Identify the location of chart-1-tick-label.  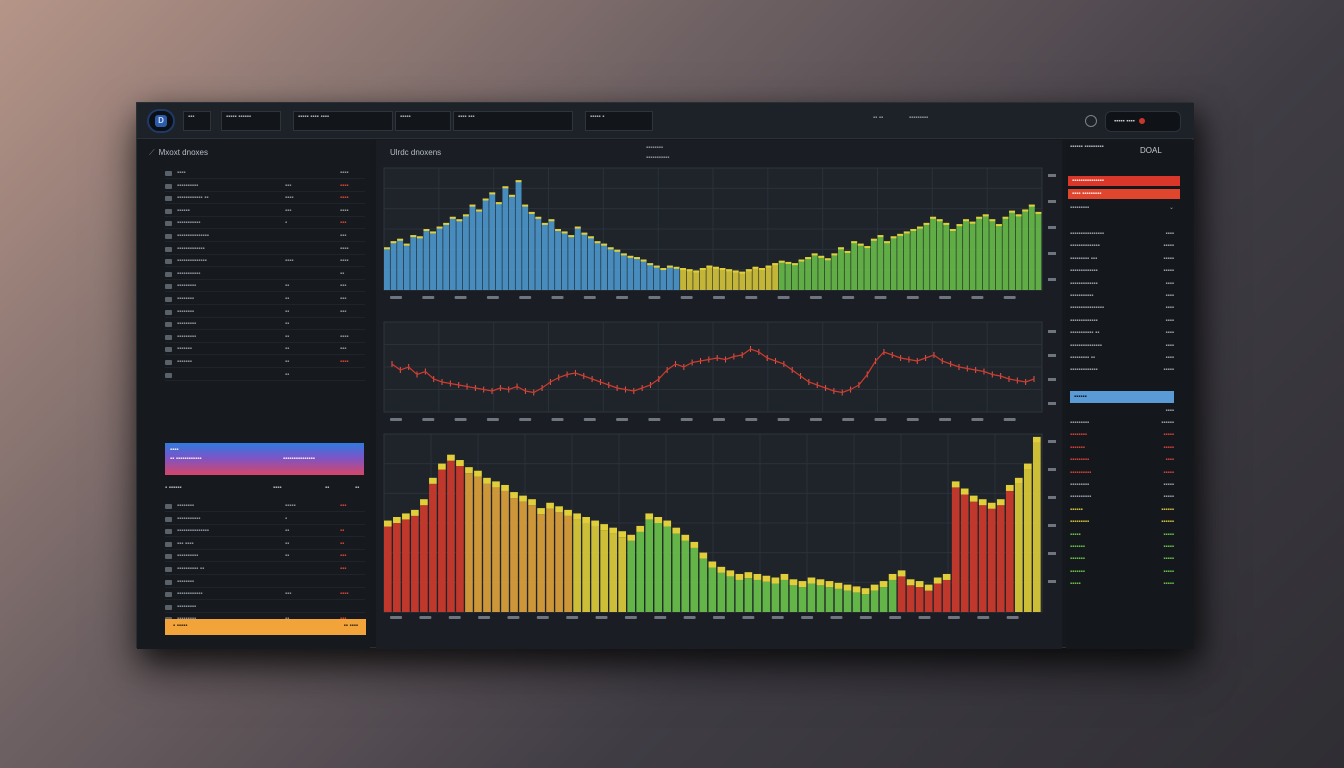
(815, 297).